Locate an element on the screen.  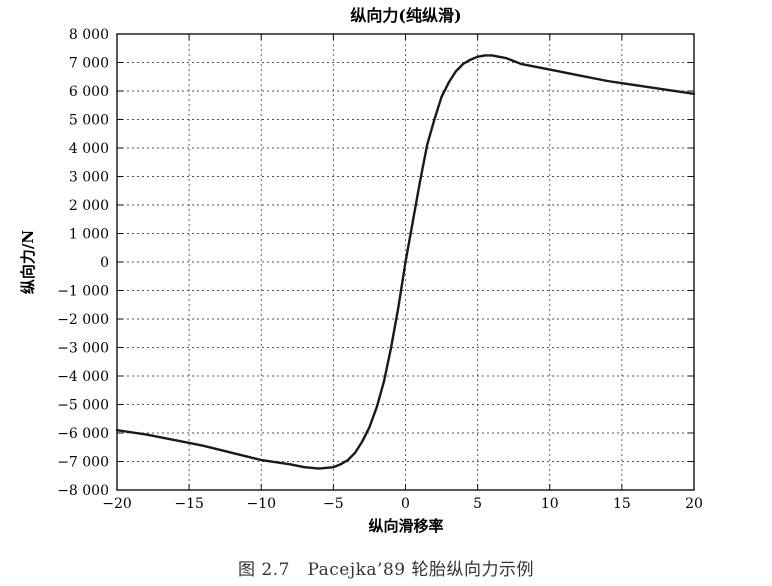
y-tick-label: −7 000 is located at coordinates (83, 463).